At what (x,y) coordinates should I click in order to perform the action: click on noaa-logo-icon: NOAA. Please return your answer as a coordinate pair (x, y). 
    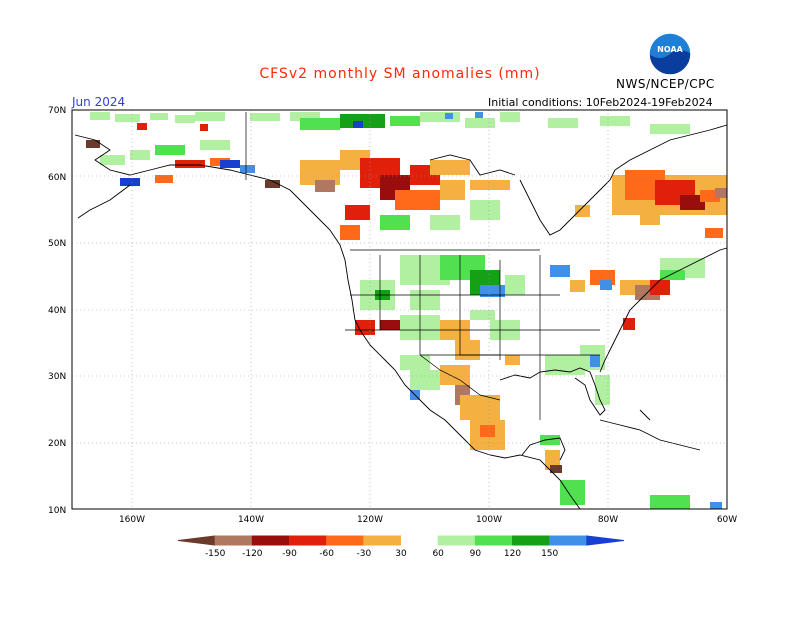
    Looking at the image, I should click on (670, 54).